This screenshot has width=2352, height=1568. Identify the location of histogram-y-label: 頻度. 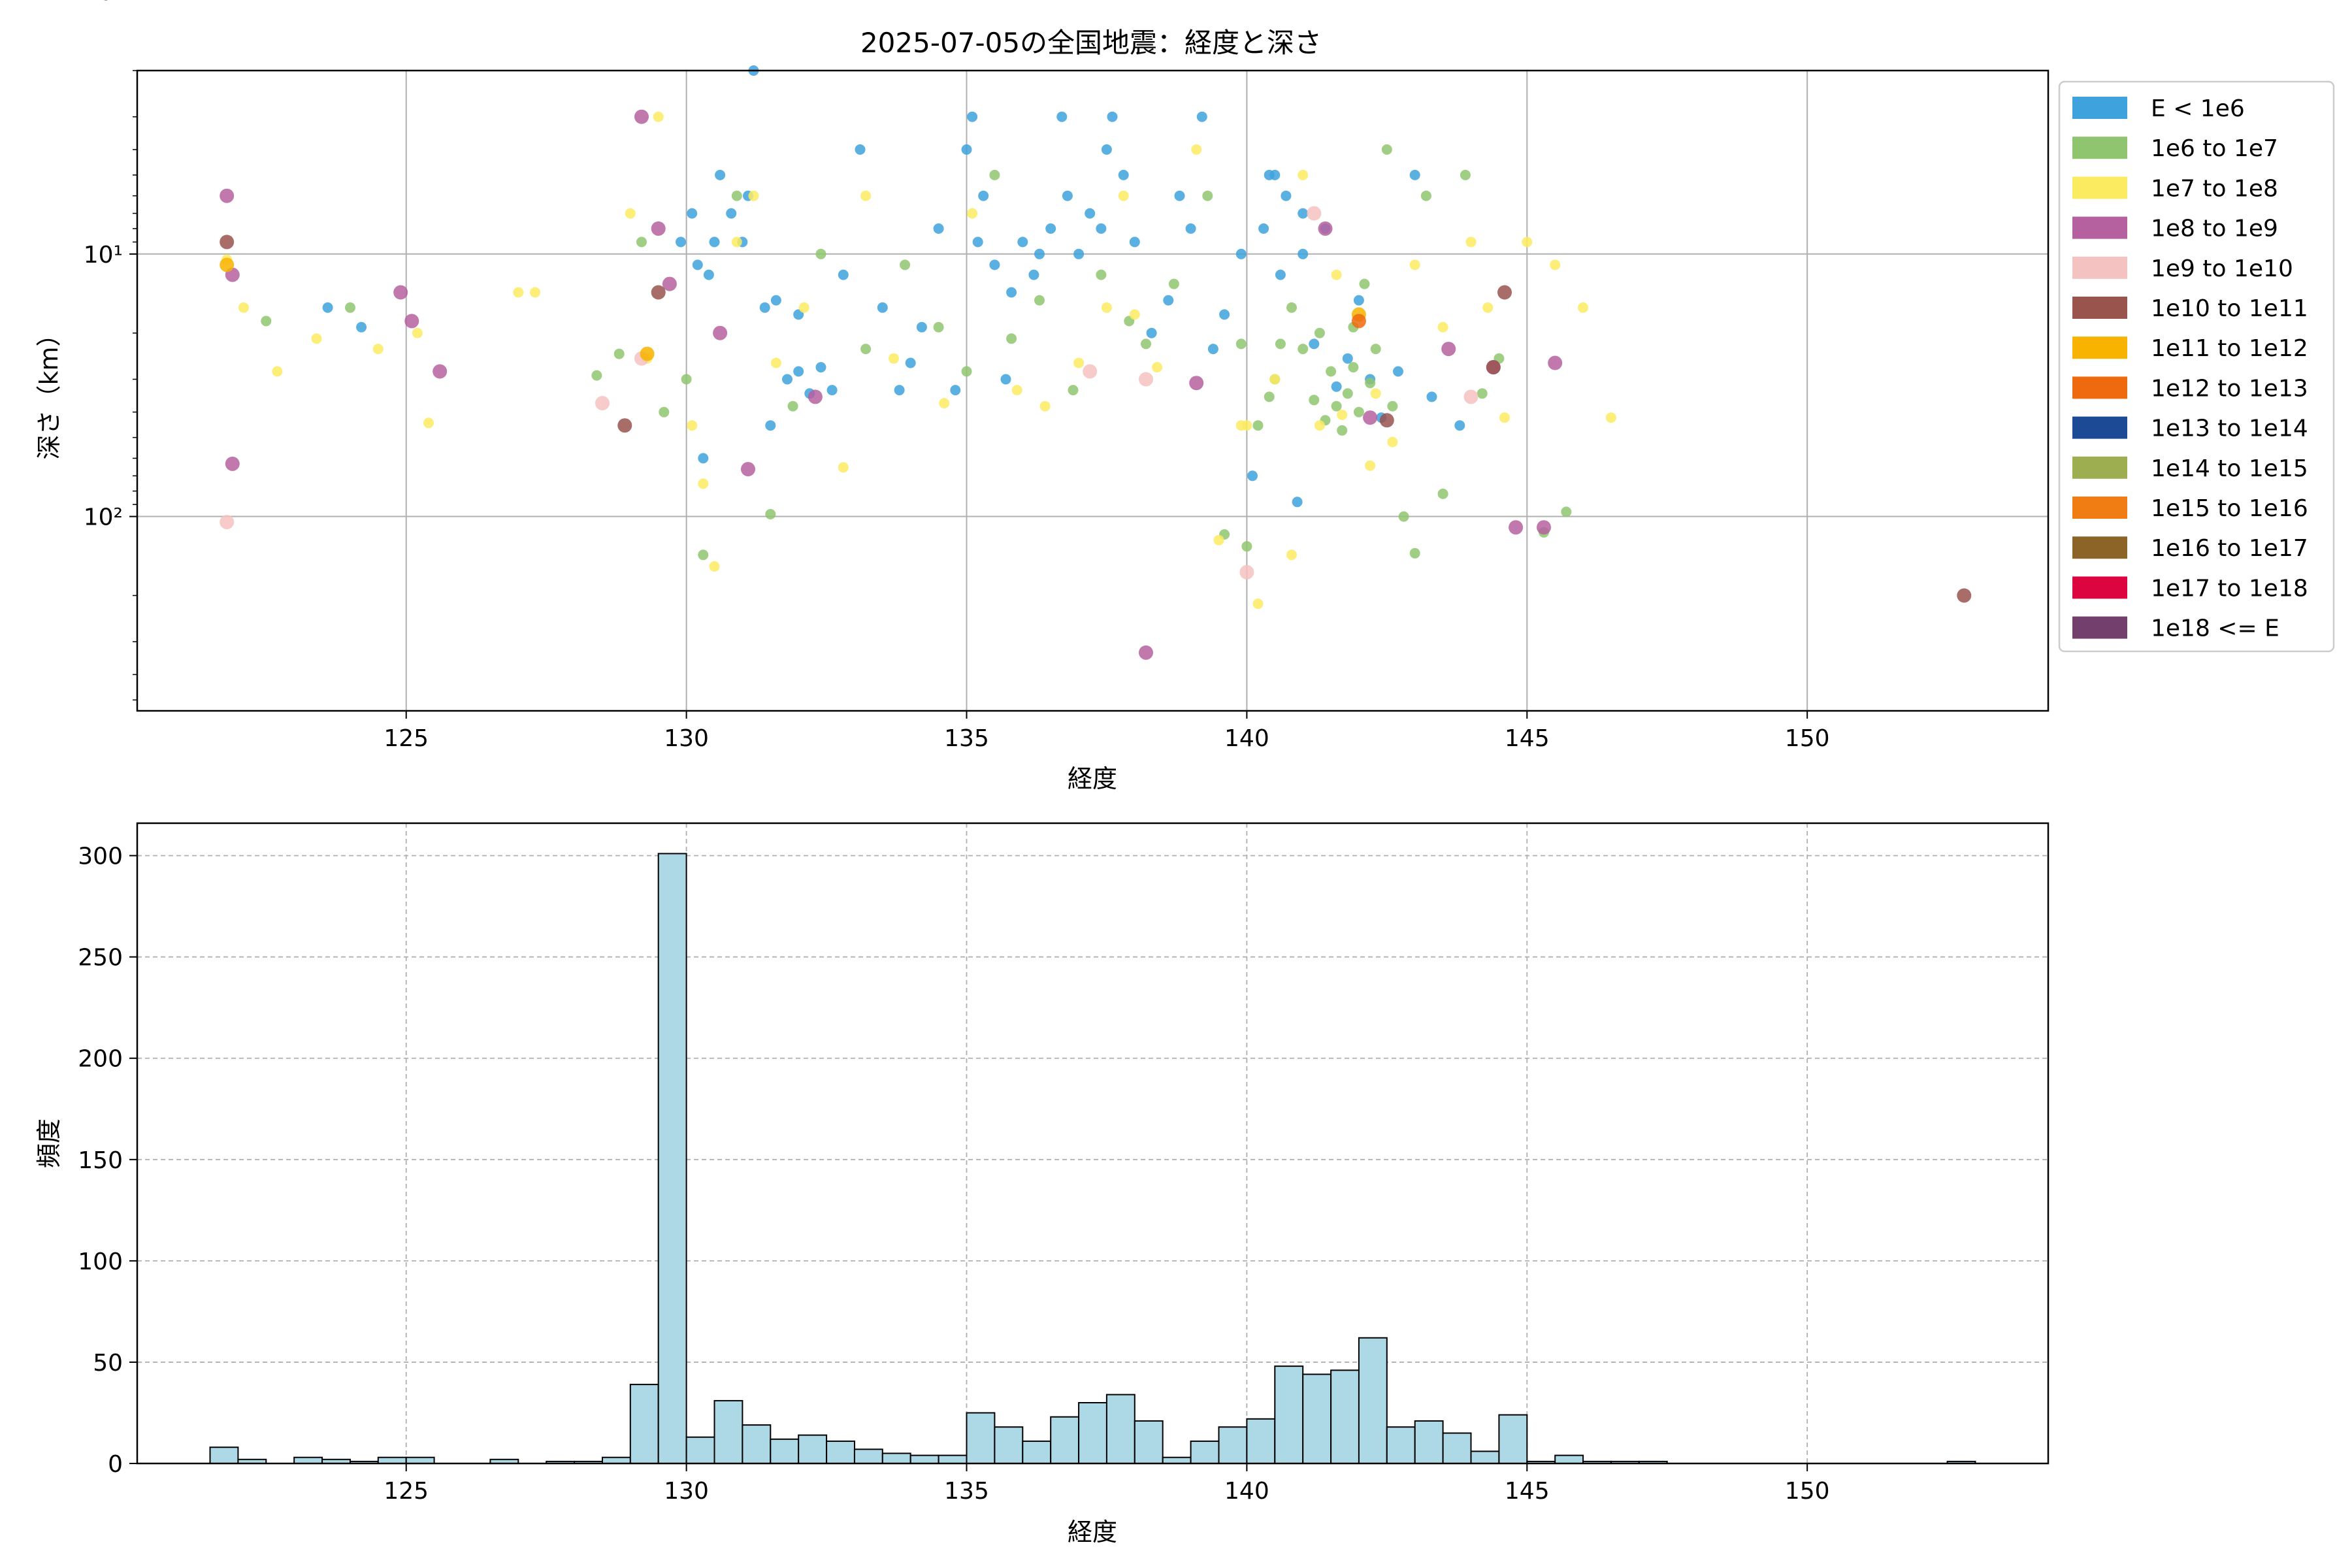
(49, 1143).